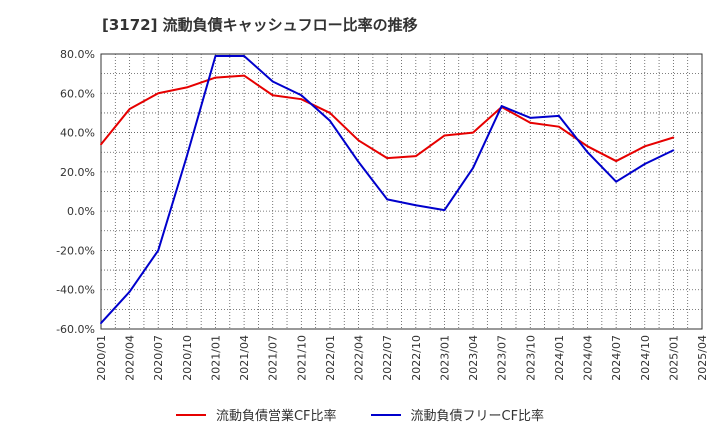 Image resolution: width=720 pixels, height=440 pixels. I want to click on x-tick-label: 2024/07, so click(616, 358).